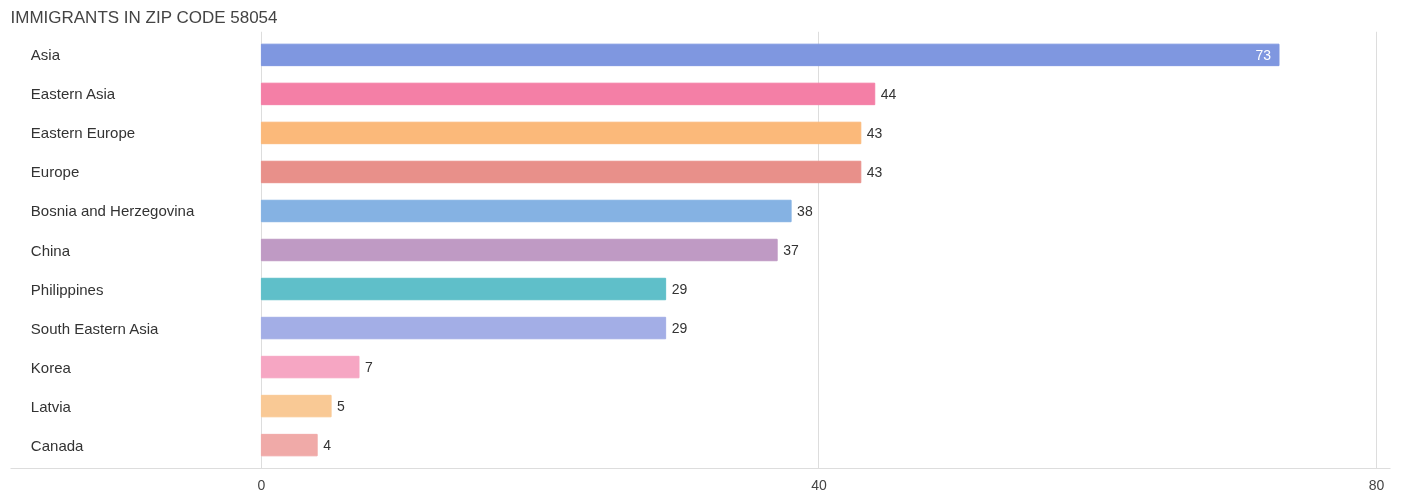  I want to click on y-tick-label: Philippines, so click(67, 289).